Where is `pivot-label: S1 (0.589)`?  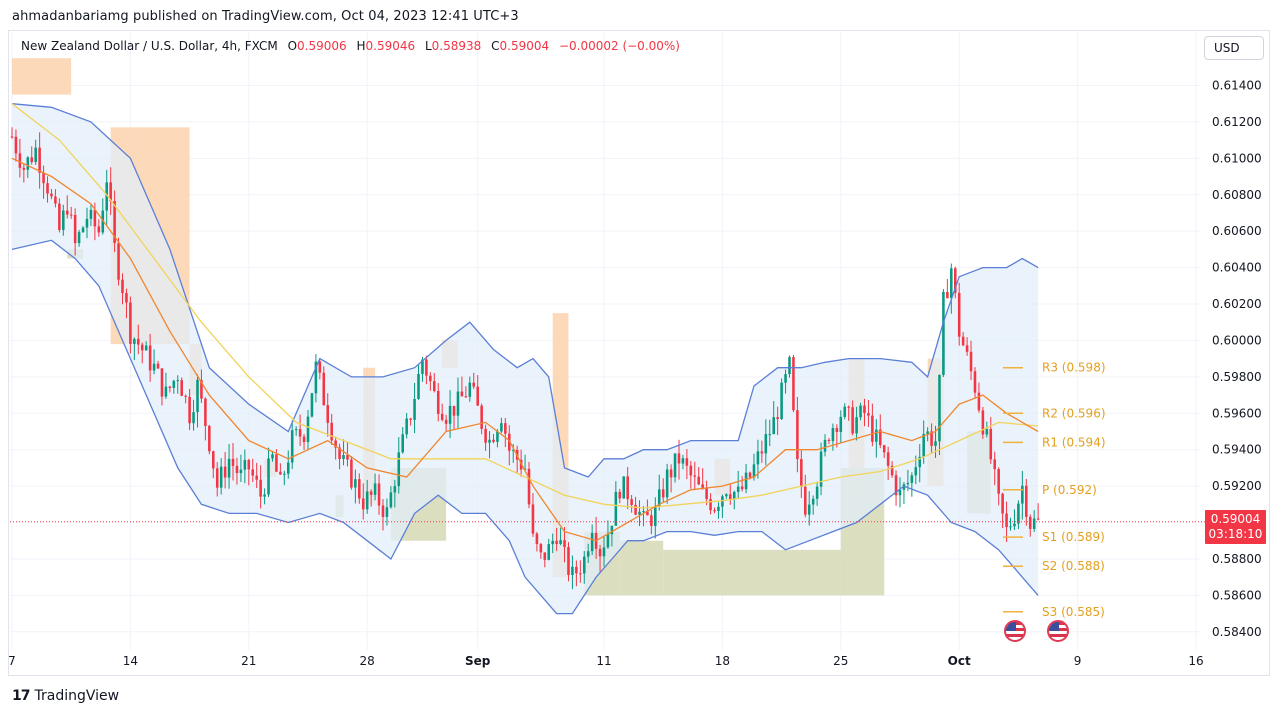 pivot-label: S1 (0.589) is located at coordinates (1073, 537).